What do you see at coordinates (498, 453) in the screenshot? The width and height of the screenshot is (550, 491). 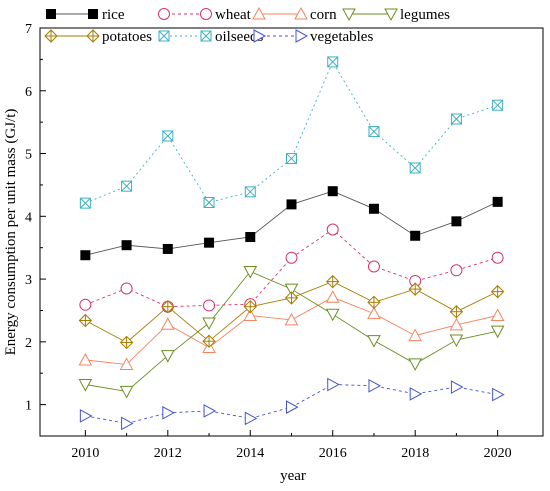 I see `x-tick-label: 2020` at bounding box center [498, 453].